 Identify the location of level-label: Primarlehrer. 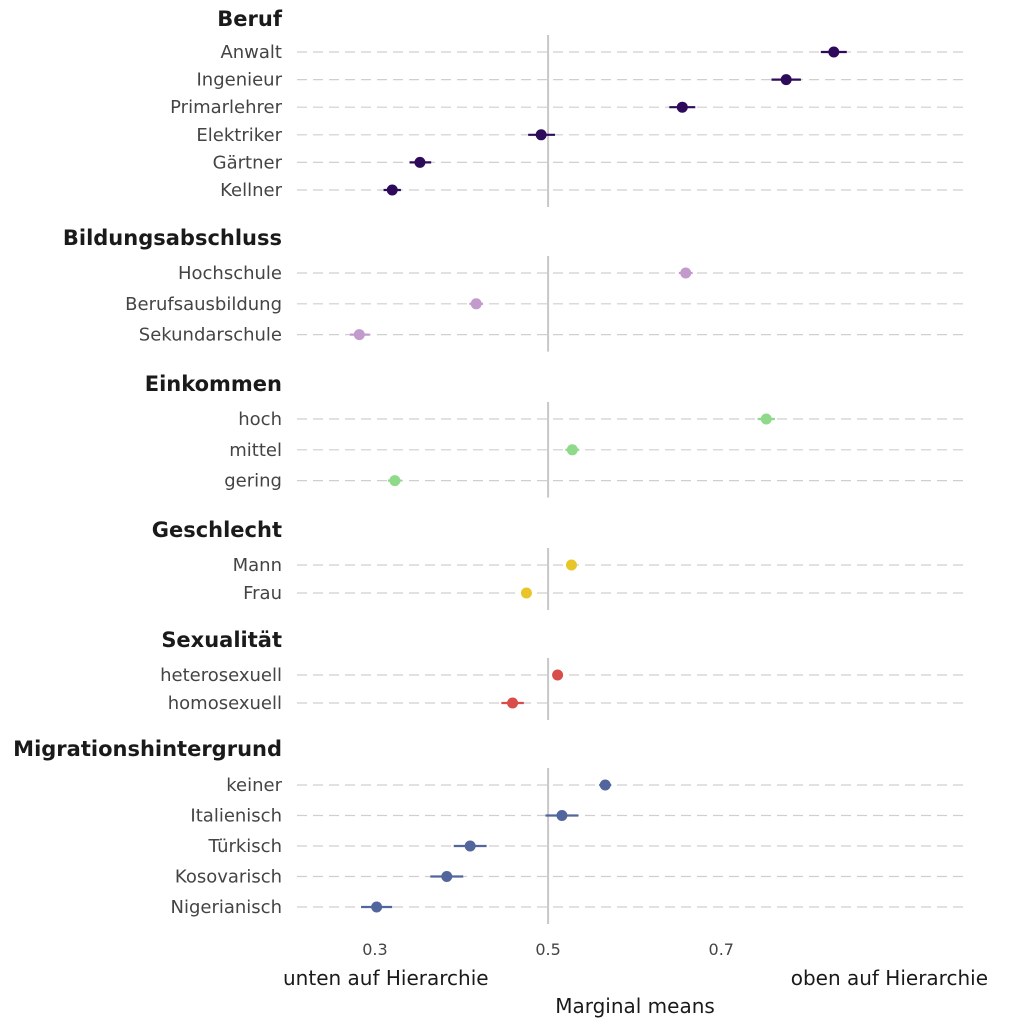
(226, 107).